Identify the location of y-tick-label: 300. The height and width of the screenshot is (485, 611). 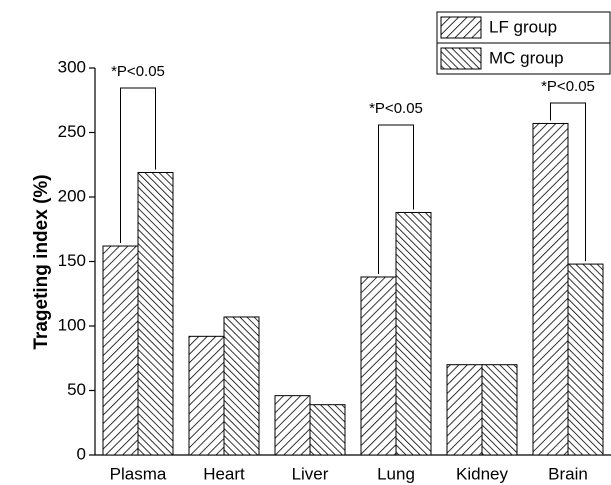
(72, 66).